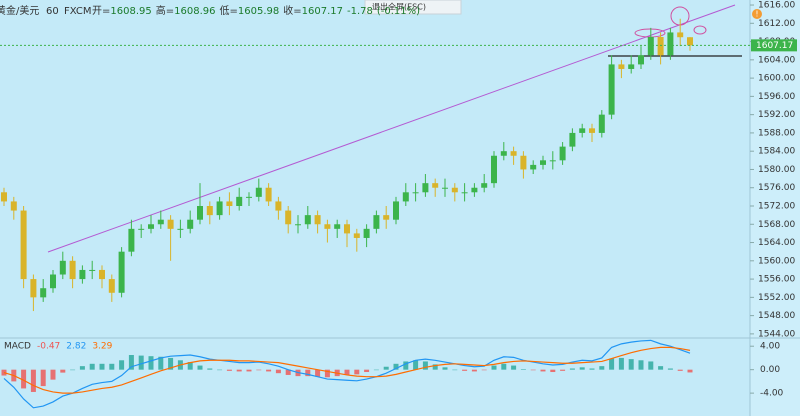 The width and height of the screenshot is (800, 416). I want to click on alert-icon, so click(757, 14).